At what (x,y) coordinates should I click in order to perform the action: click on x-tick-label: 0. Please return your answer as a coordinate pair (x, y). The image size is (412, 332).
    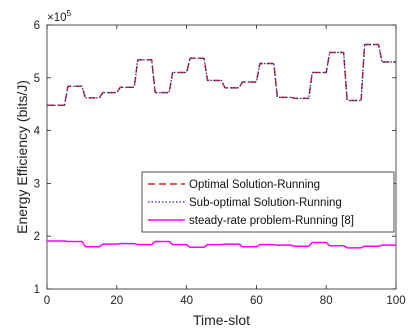
    Looking at the image, I should click on (47, 301).